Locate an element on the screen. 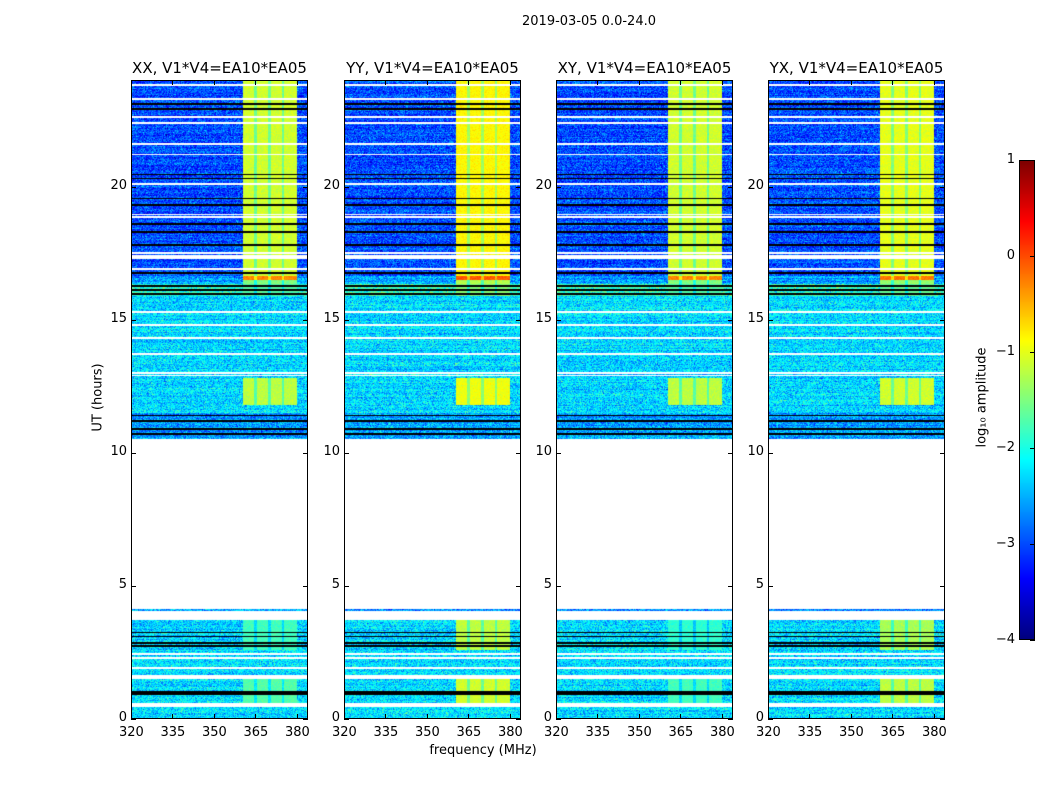  panel-title: YX, V1*V4=EA10*EA05 is located at coordinates (856, 68).